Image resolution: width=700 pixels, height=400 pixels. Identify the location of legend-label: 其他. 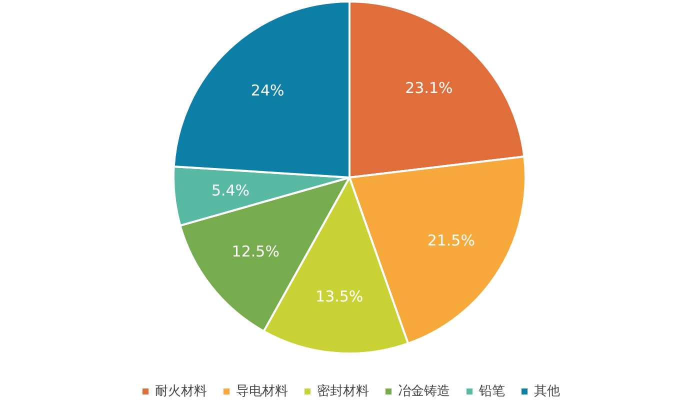
(547, 391).